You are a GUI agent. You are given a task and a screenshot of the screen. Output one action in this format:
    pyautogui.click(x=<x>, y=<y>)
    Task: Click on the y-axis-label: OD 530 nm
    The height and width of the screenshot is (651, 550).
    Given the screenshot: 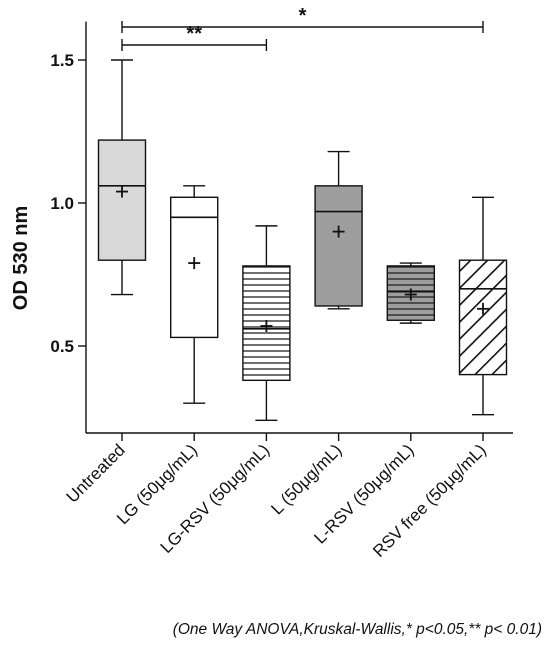 What is the action you would take?
    pyautogui.click(x=21, y=258)
    